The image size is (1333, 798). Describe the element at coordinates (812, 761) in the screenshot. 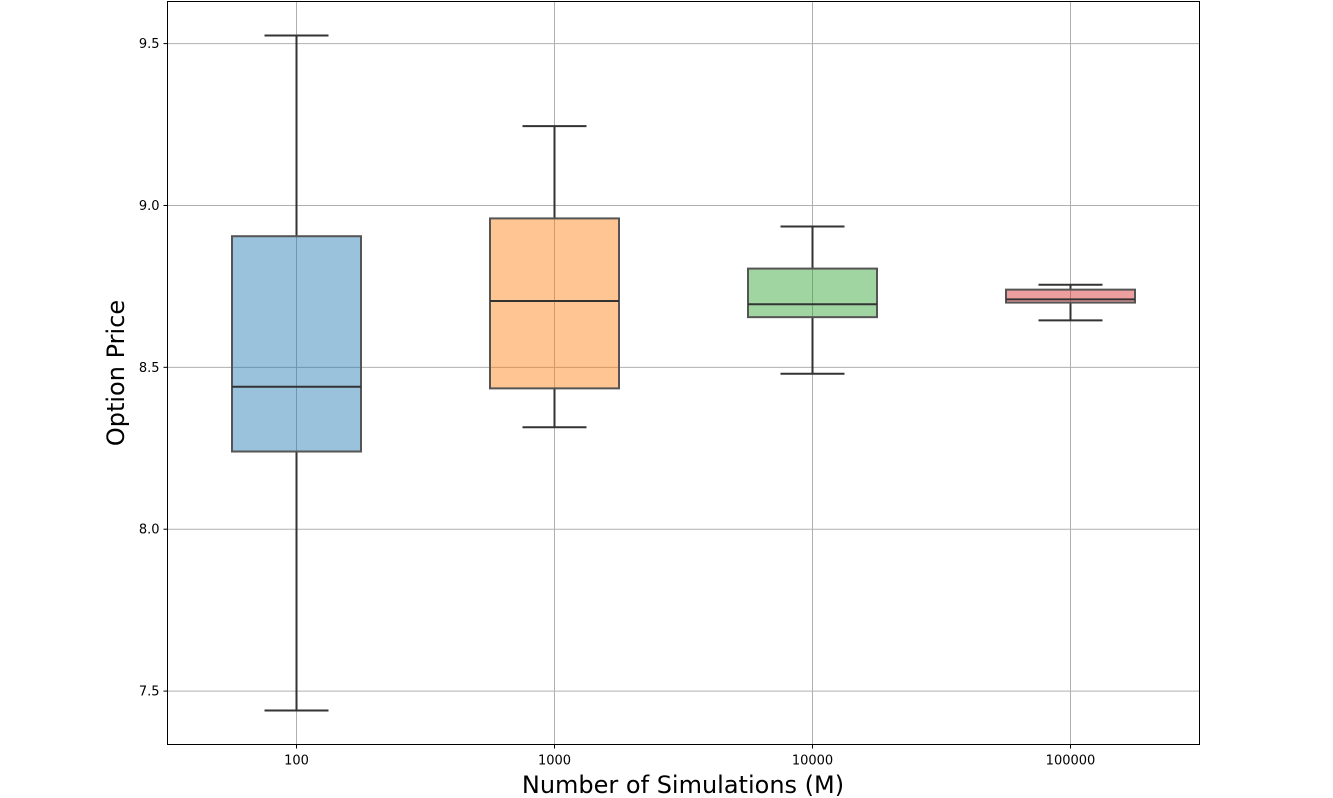

I see `x-tick-label: 10000` at that location.